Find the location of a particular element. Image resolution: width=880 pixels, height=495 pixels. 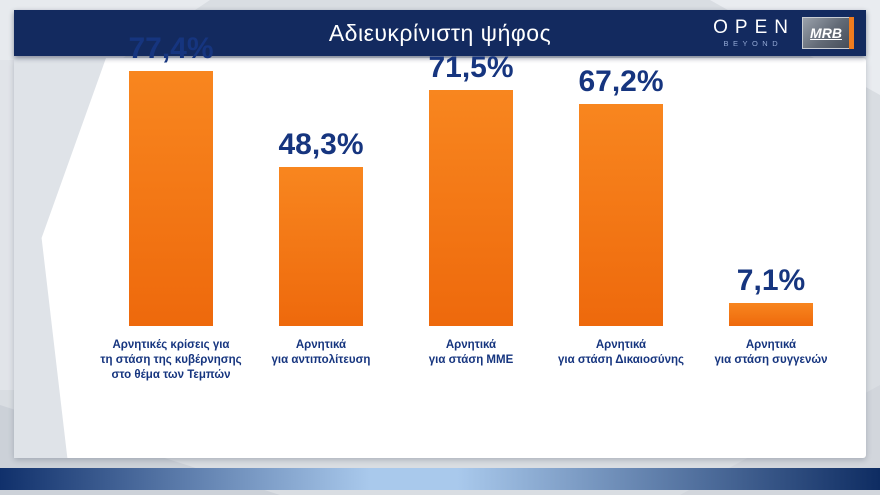

bar-value-label: 67,2% is located at coordinates (621, 81).